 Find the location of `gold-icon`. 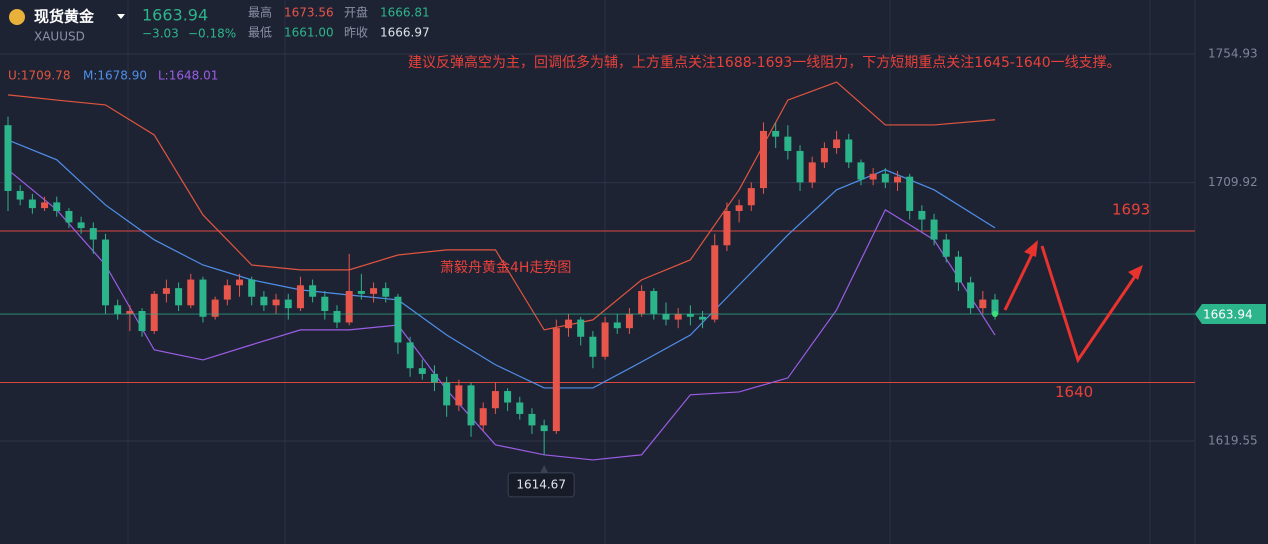

gold-icon is located at coordinates (17, 17).